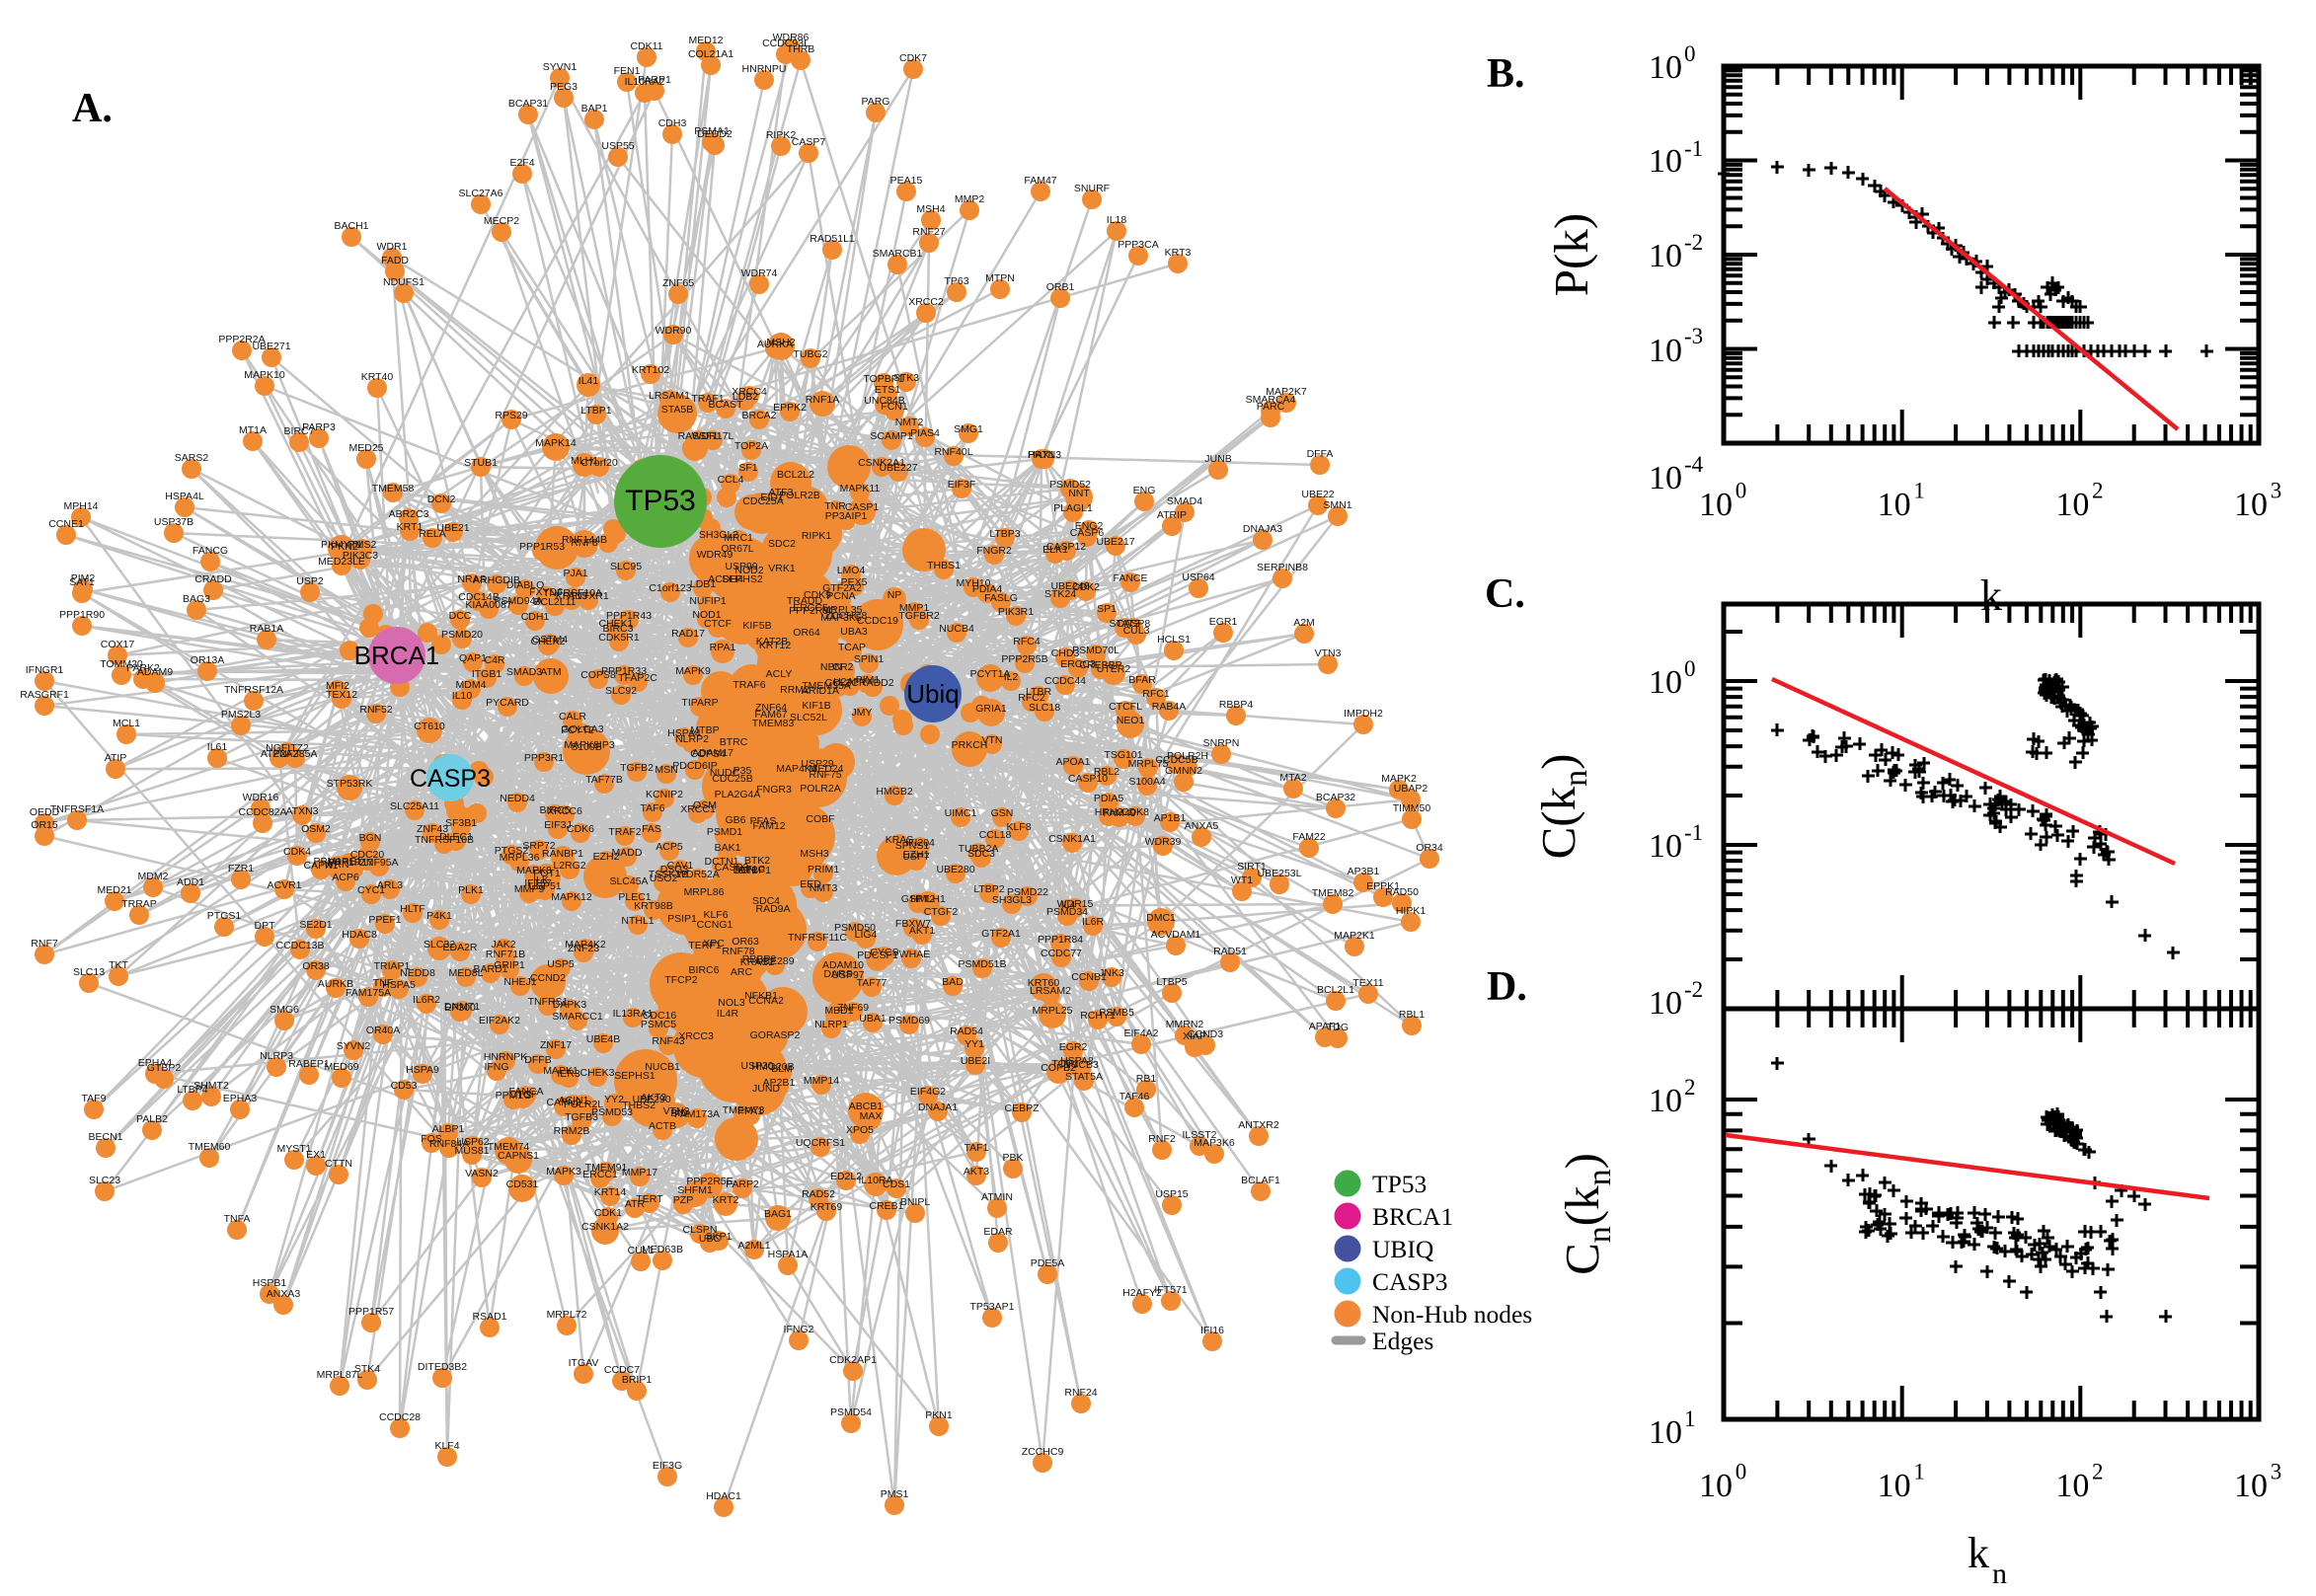 This screenshot has width=2316, height=1596. I want to click on svg-text: BIRC7, so click(299, 431).